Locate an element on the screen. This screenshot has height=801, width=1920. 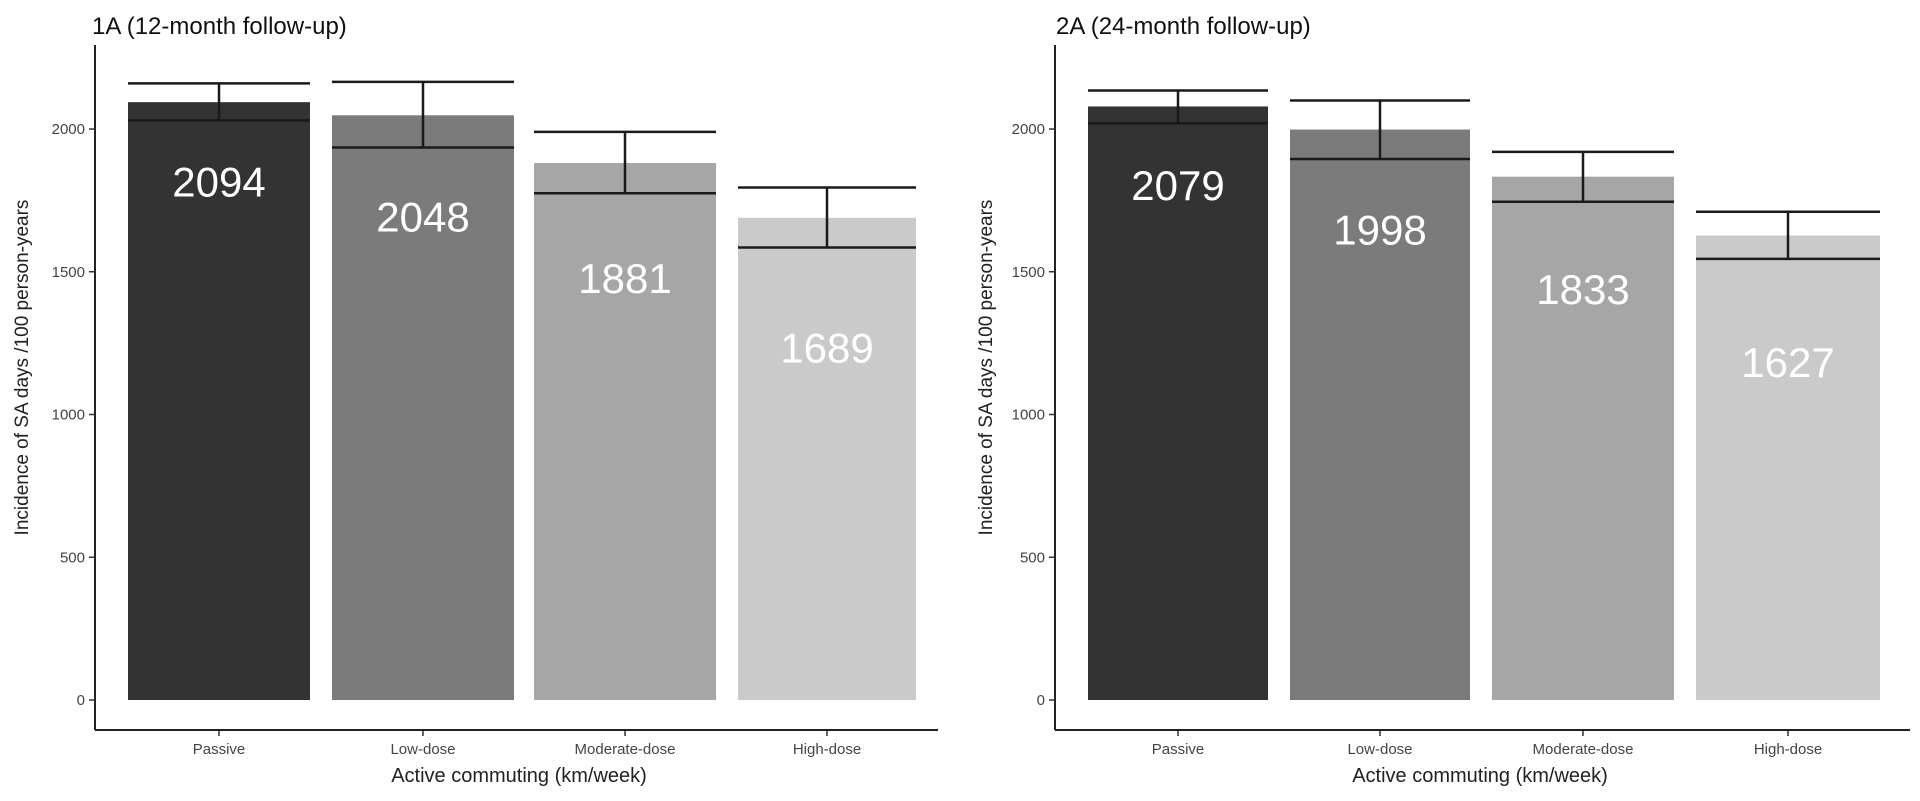
bar-value-label: 1833 is located at coordinates (1582, 289).